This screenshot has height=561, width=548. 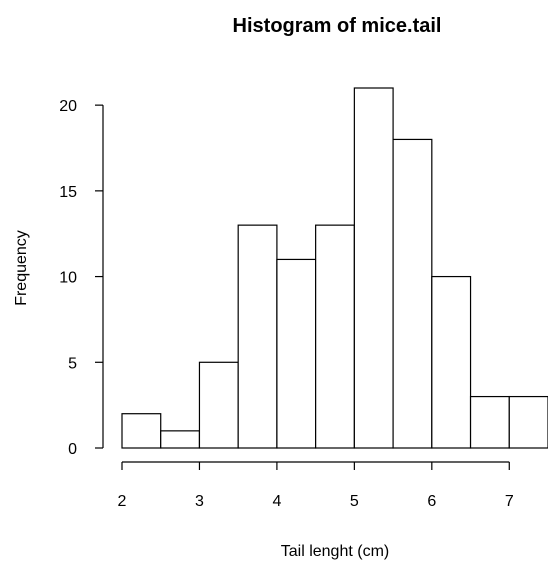 I want to click on y-tick-label: 5, so click(x=72, y=363).